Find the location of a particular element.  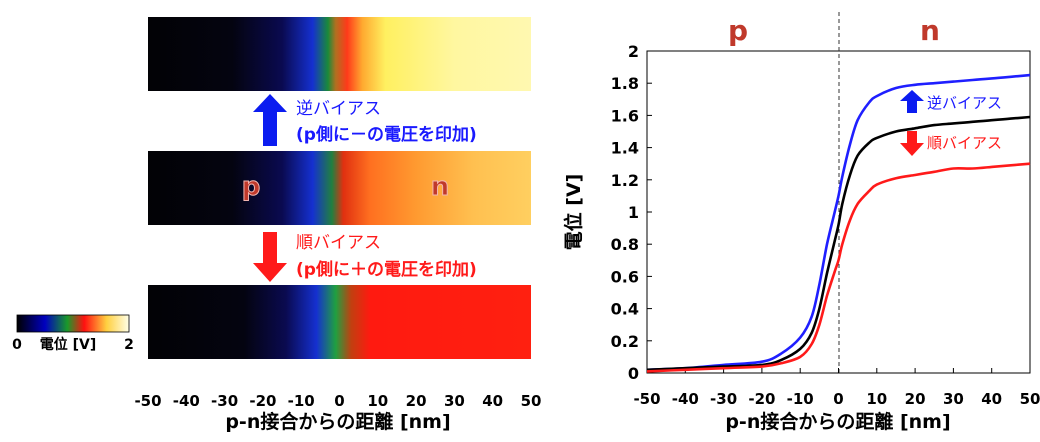

map-top-reverse-bias is located at coordinates (339, 54).